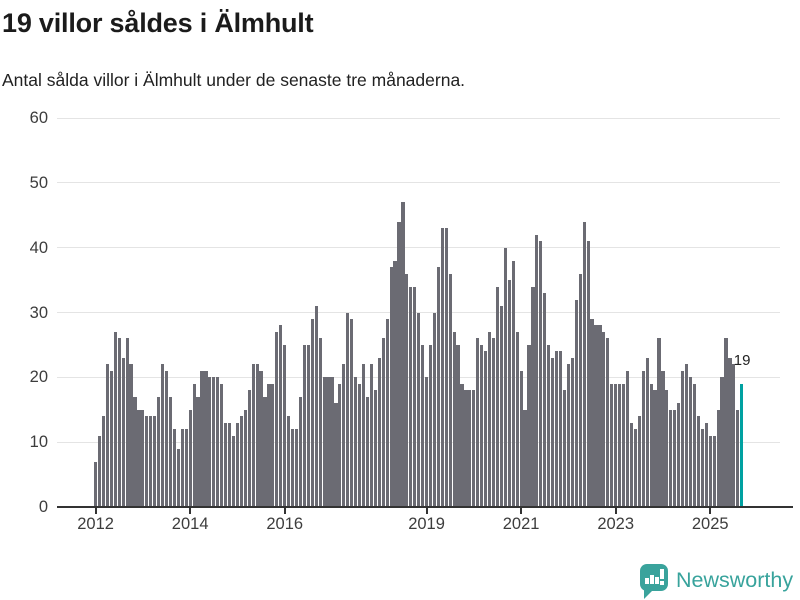 Image resolution: width=800 pixels, height=600 pixels. I want to click on x-axis-tick-2025, so click(710, 511).